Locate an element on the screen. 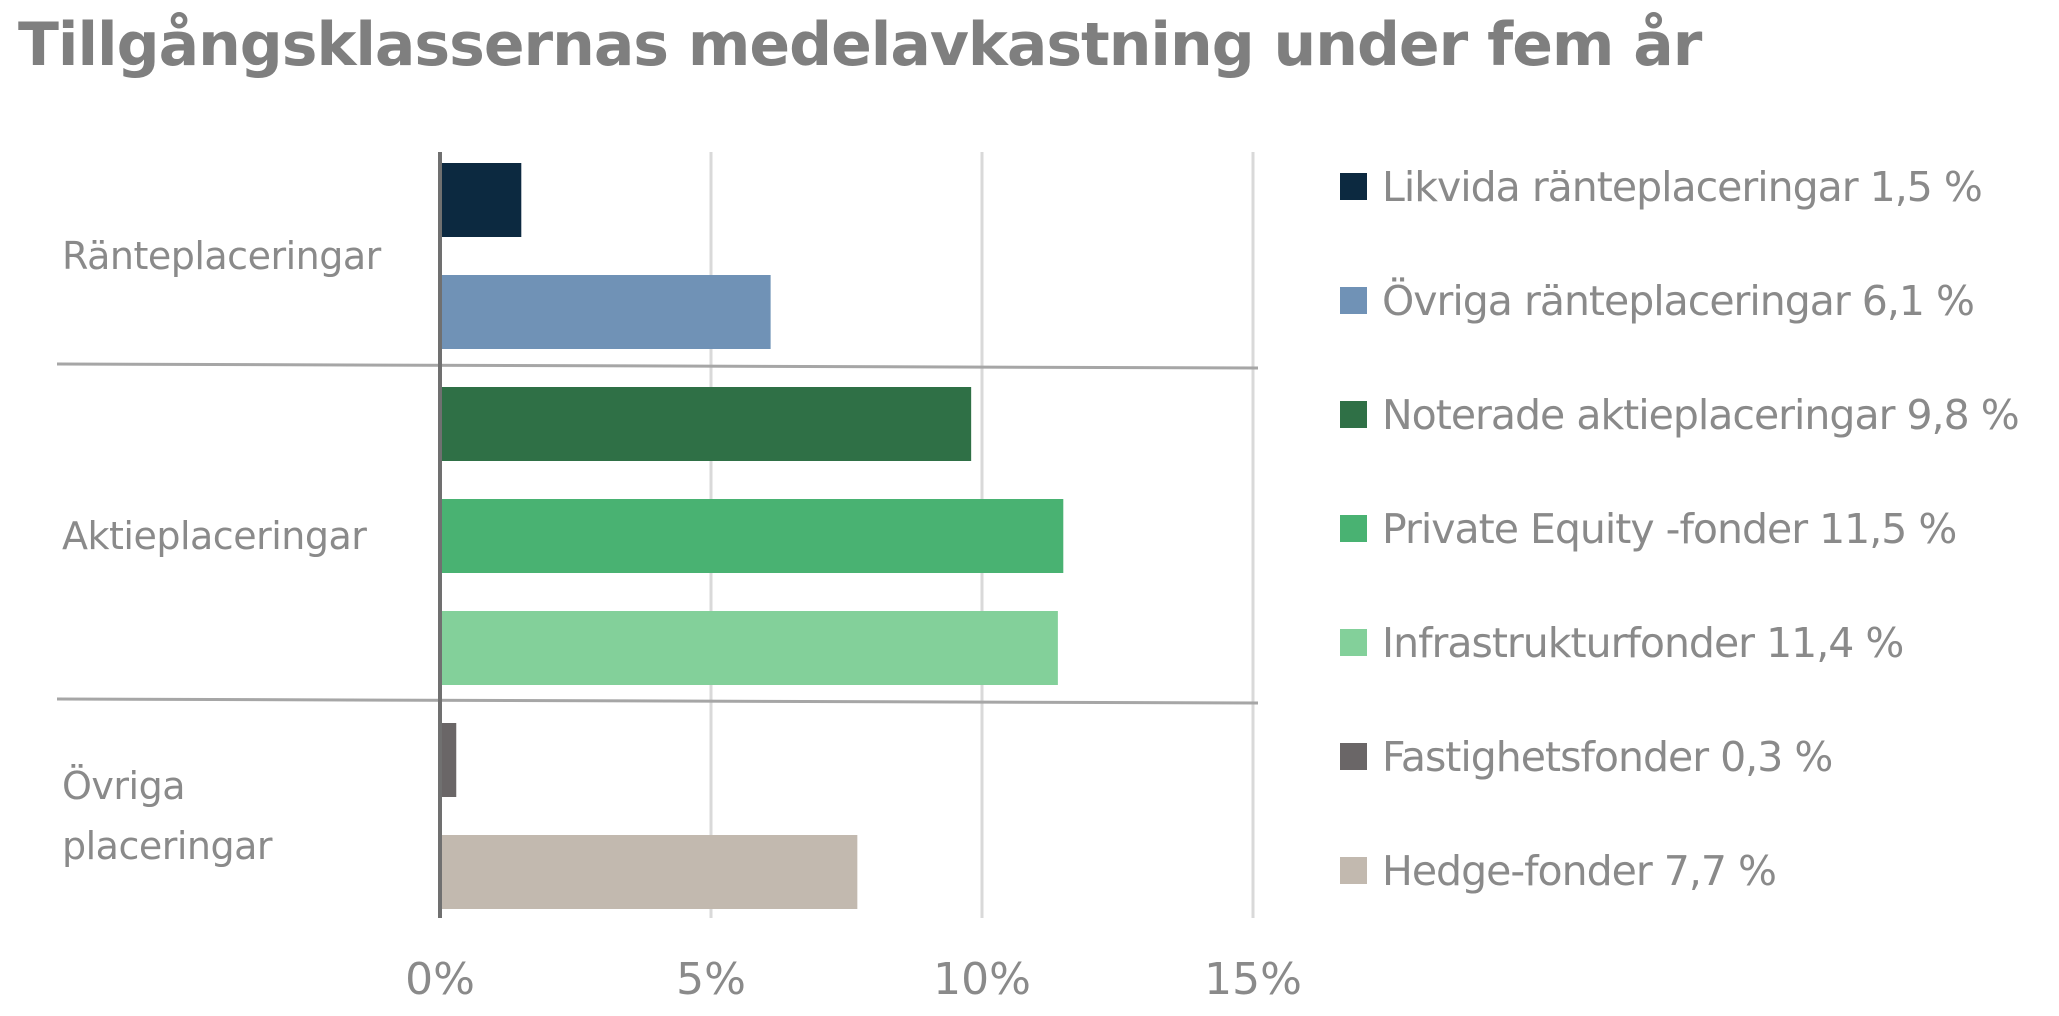  legend-label: Private Equity -fonder 11,5 % is located at coordinates (1669, 529).